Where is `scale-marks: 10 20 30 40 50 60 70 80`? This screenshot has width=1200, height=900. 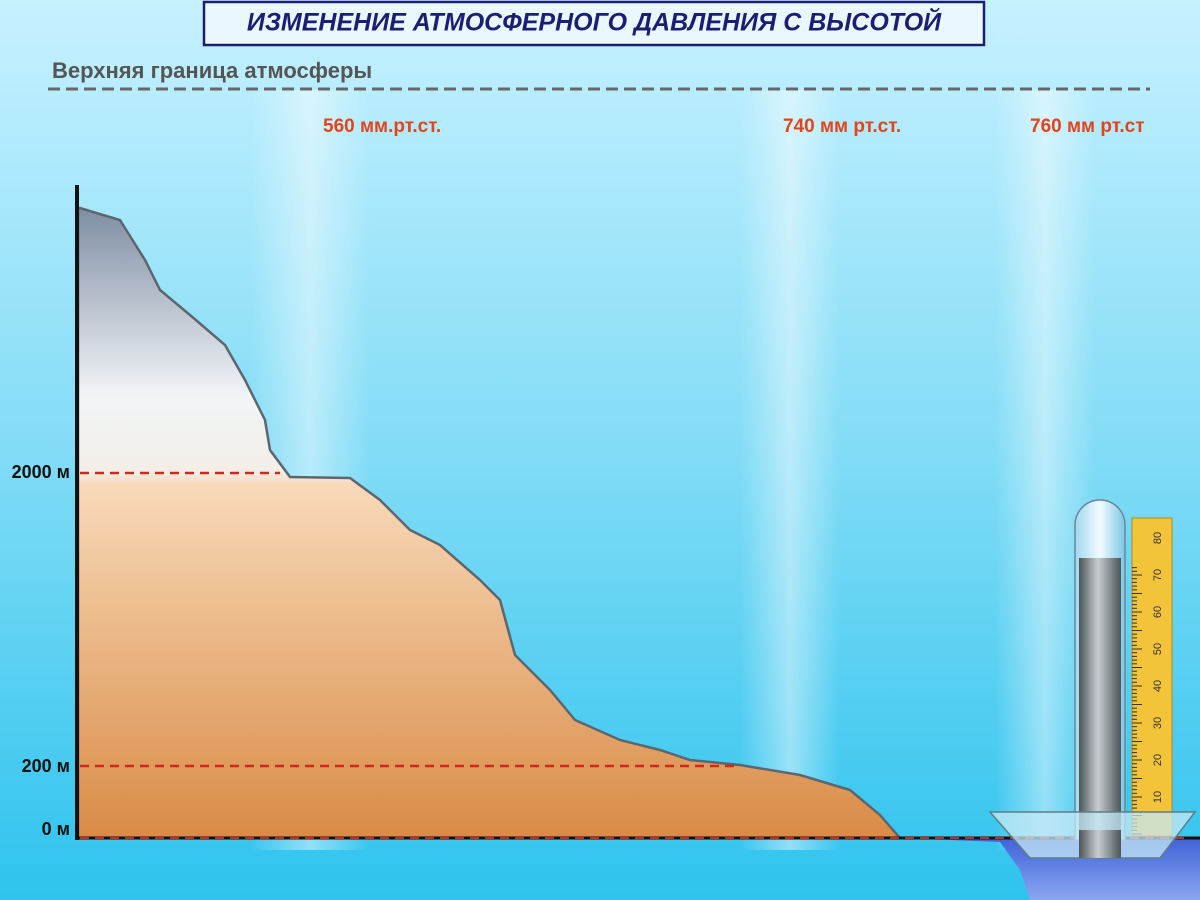
scale-marks: 10 20 30 40 50 60 70 80 is located at coordinates (1148, 683).